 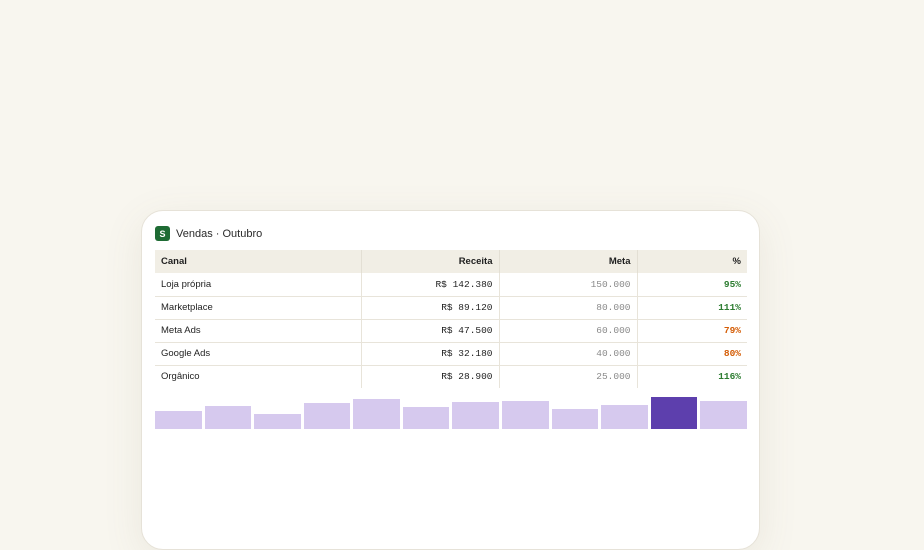 I want to click on table-row: Loja própria R$ 142.380 150.000 95%, so click(x=451, y=284).